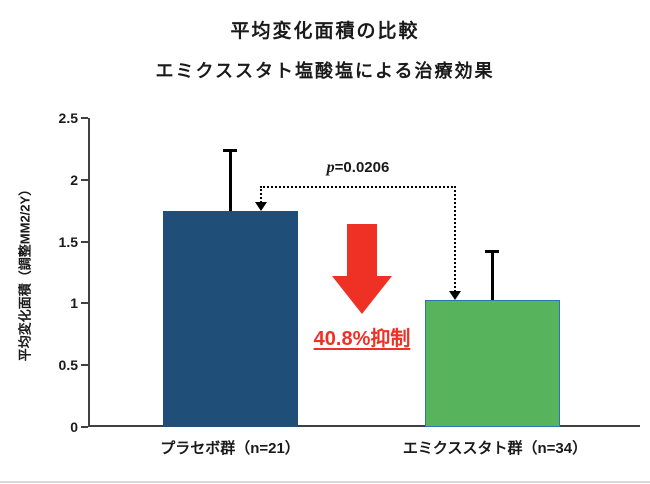 This screenshot has width=650, height=484. Describe the element at coordinates (362, 295) in the screenshot. I see `reduction-arrow-head` at that location.